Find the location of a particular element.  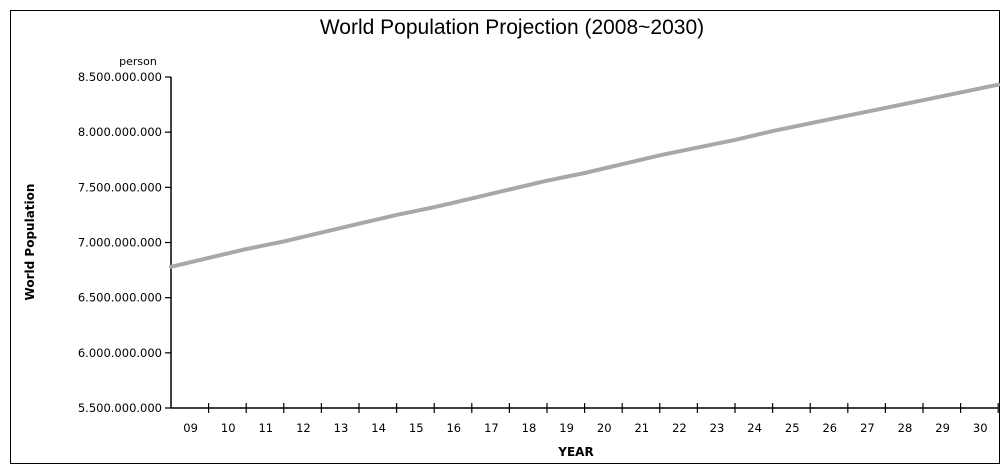

y-tick-label: 6.500.000.000 is located at coordinates (120, 298).